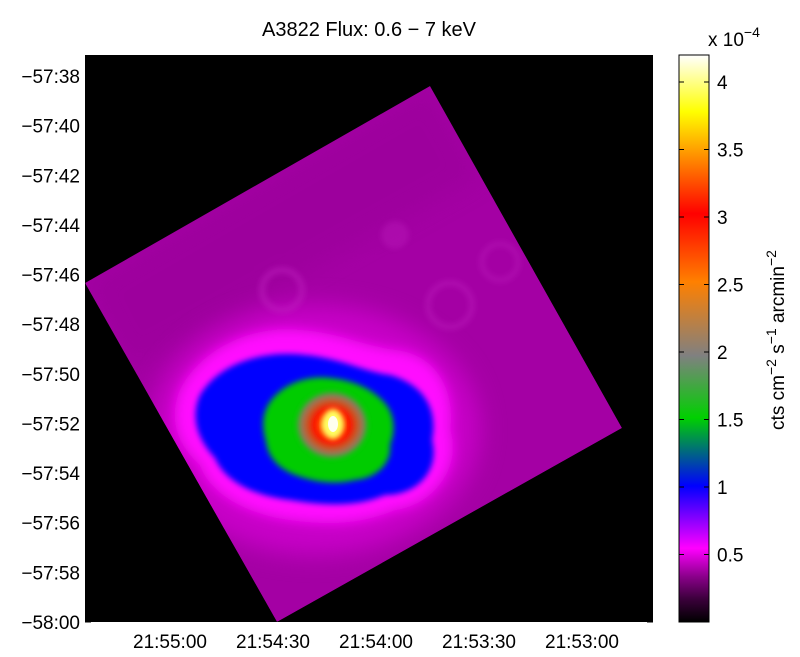 This screenshot has width=800, height=657. Describe the element at coordinates (50, 325) in the screenshot. I see `y-tick-label: −57:48` at that location.